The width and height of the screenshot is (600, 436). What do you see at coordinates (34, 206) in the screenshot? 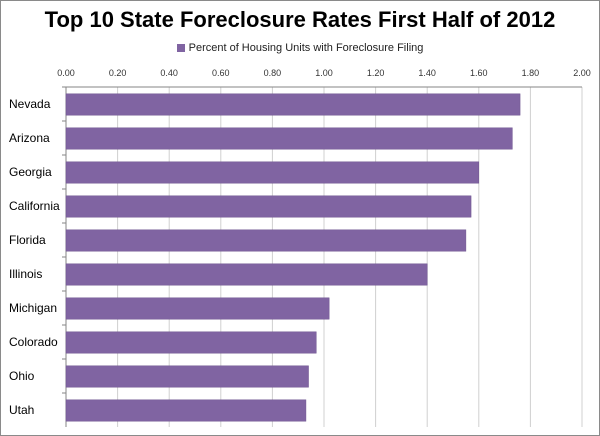
I see `category-label: California` at bounding box center [34, 206].